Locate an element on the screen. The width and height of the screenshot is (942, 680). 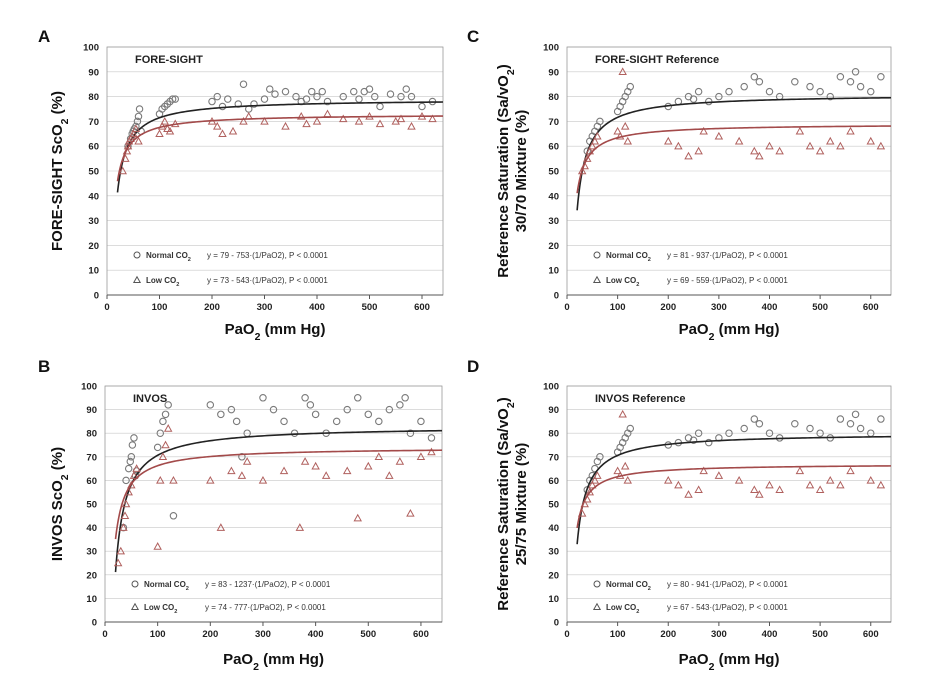
panel-letter: B is located at coordinates (44, 366).